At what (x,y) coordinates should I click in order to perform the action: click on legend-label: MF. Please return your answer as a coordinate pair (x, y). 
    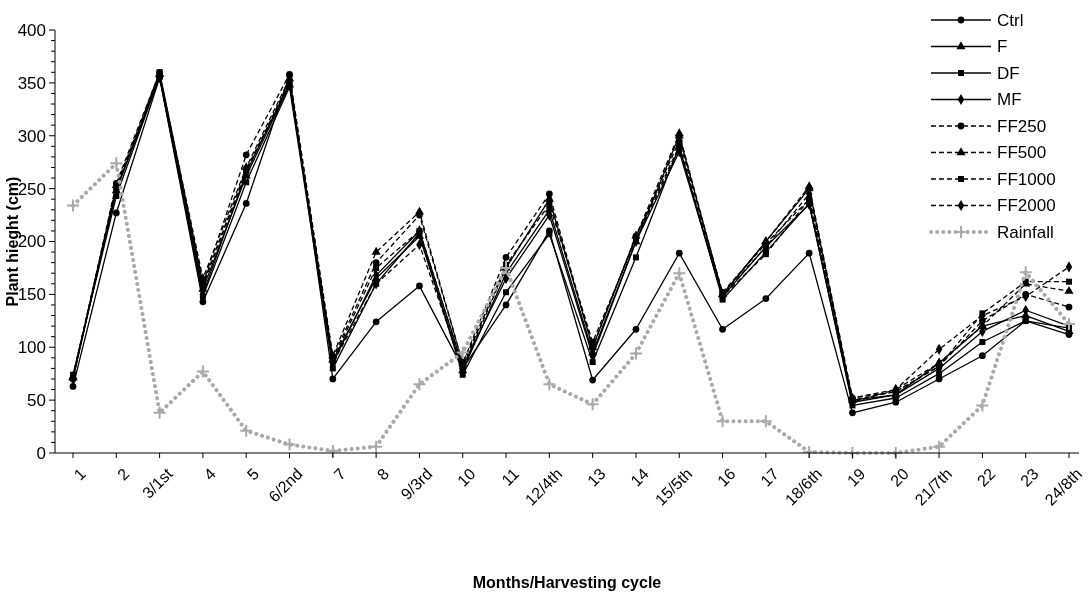
    Looking at the image, I should click on (1009, 100).